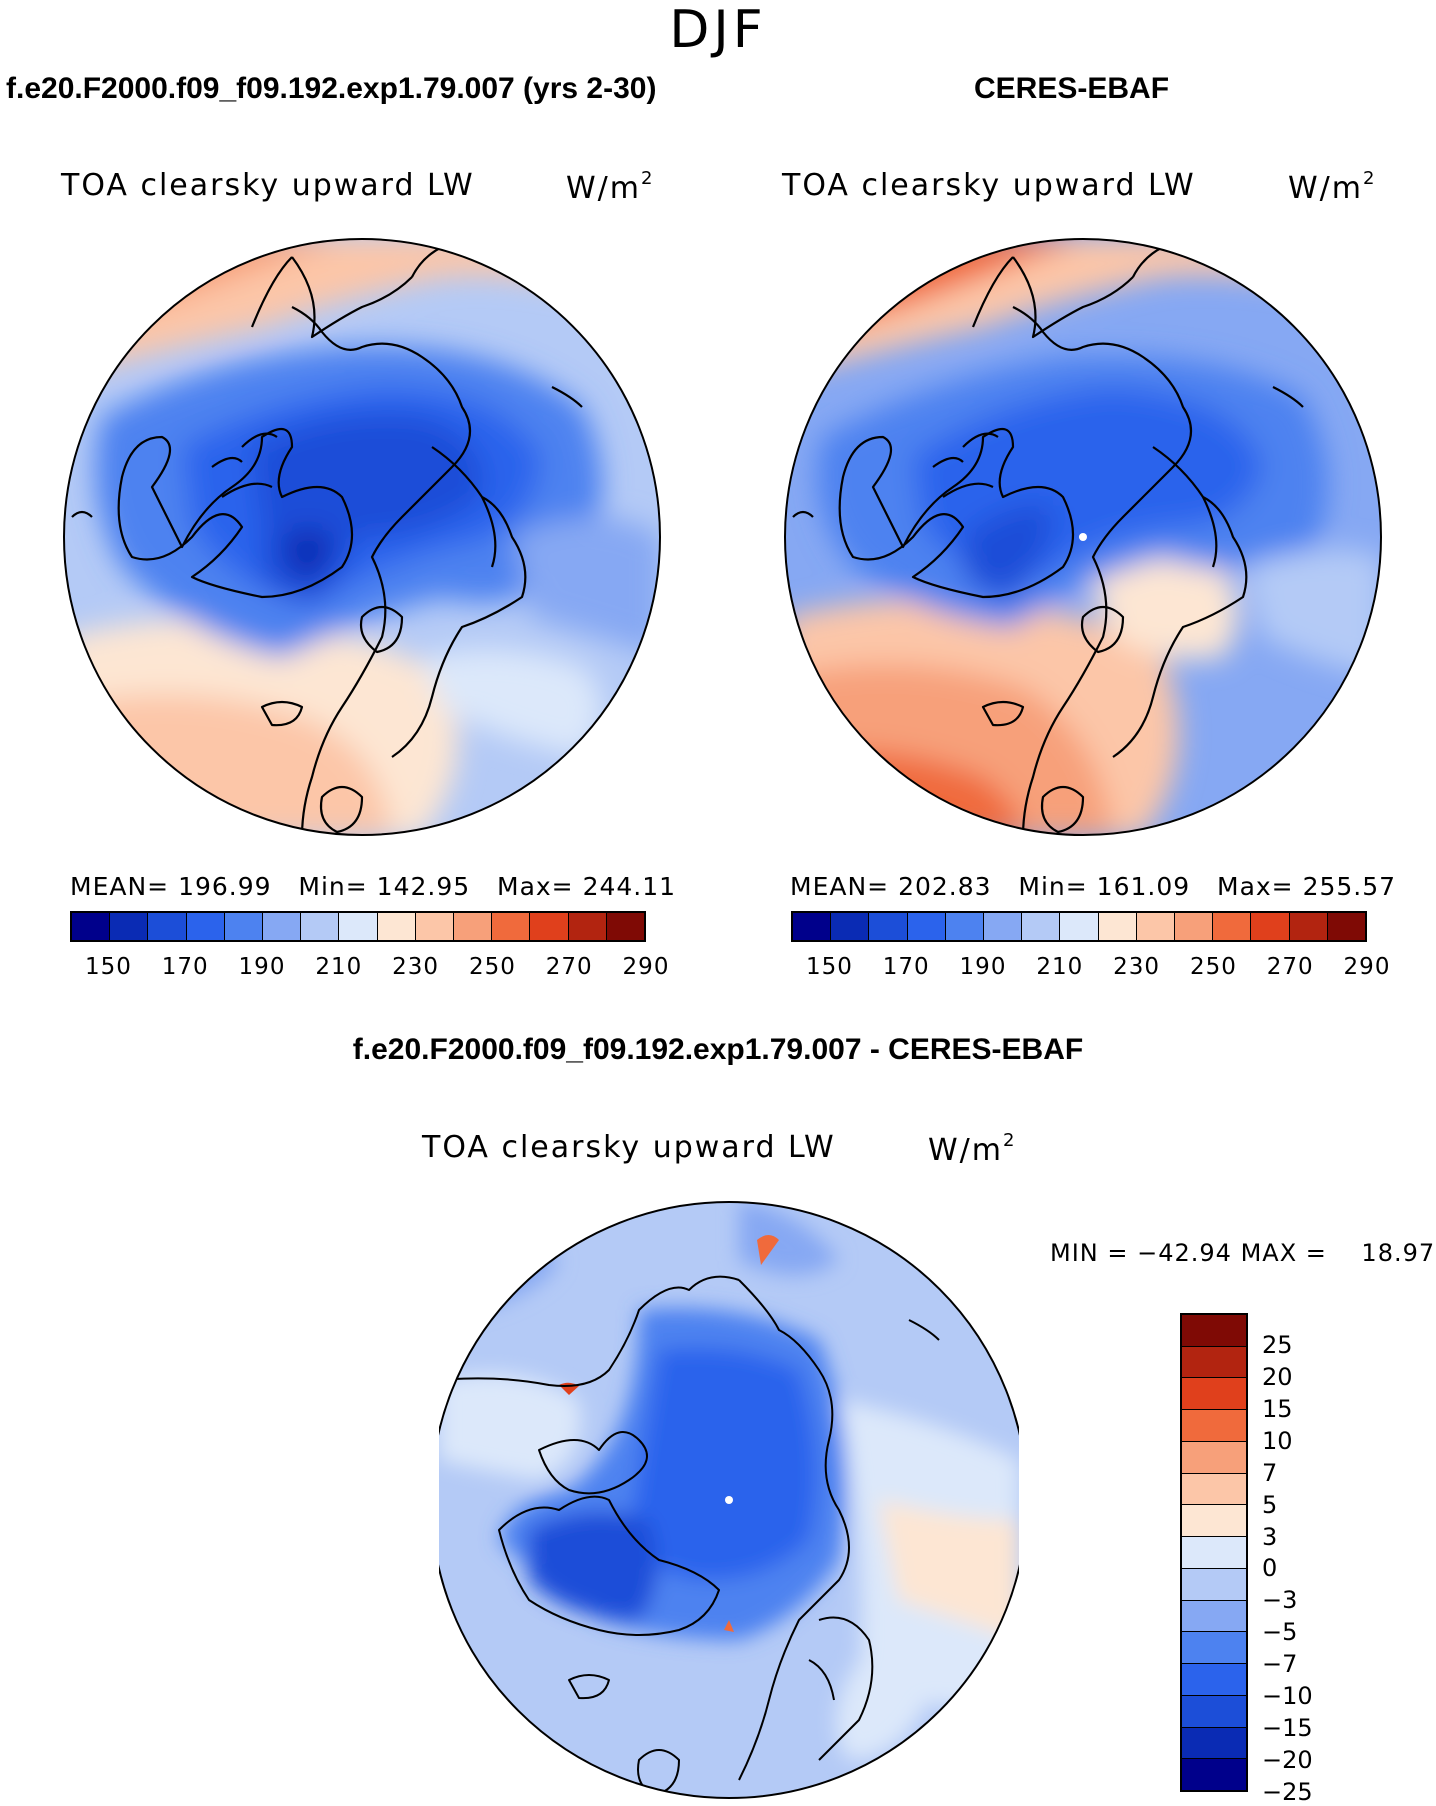 The width and height of the screenshot is (1436, 1806). What do you see at coordinates (1332, 187) in the screenshot?
I see `obs-units-label: W/m2` at bounding box center [1332, 187].